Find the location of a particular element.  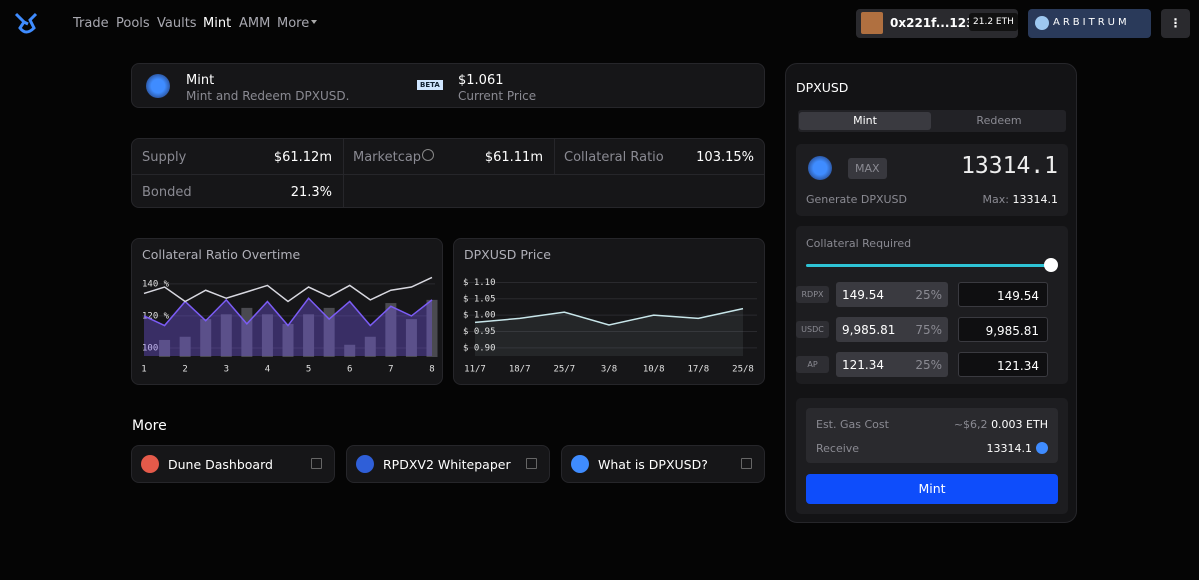

amount: 121.34 is located at coordinates (863, 365).